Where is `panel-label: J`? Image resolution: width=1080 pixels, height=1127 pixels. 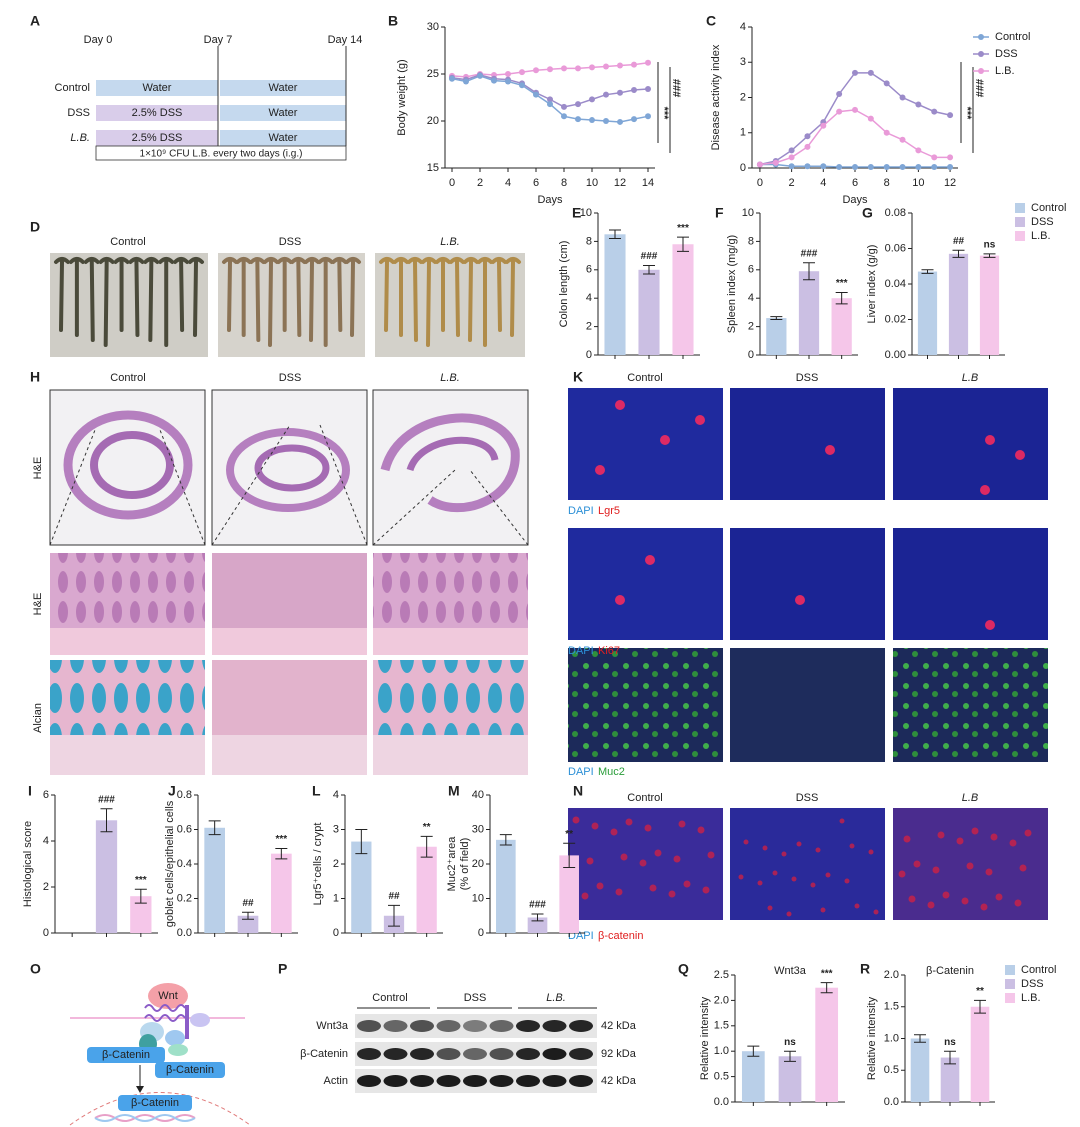
panel-label: J is located at coordinates (172, 791).